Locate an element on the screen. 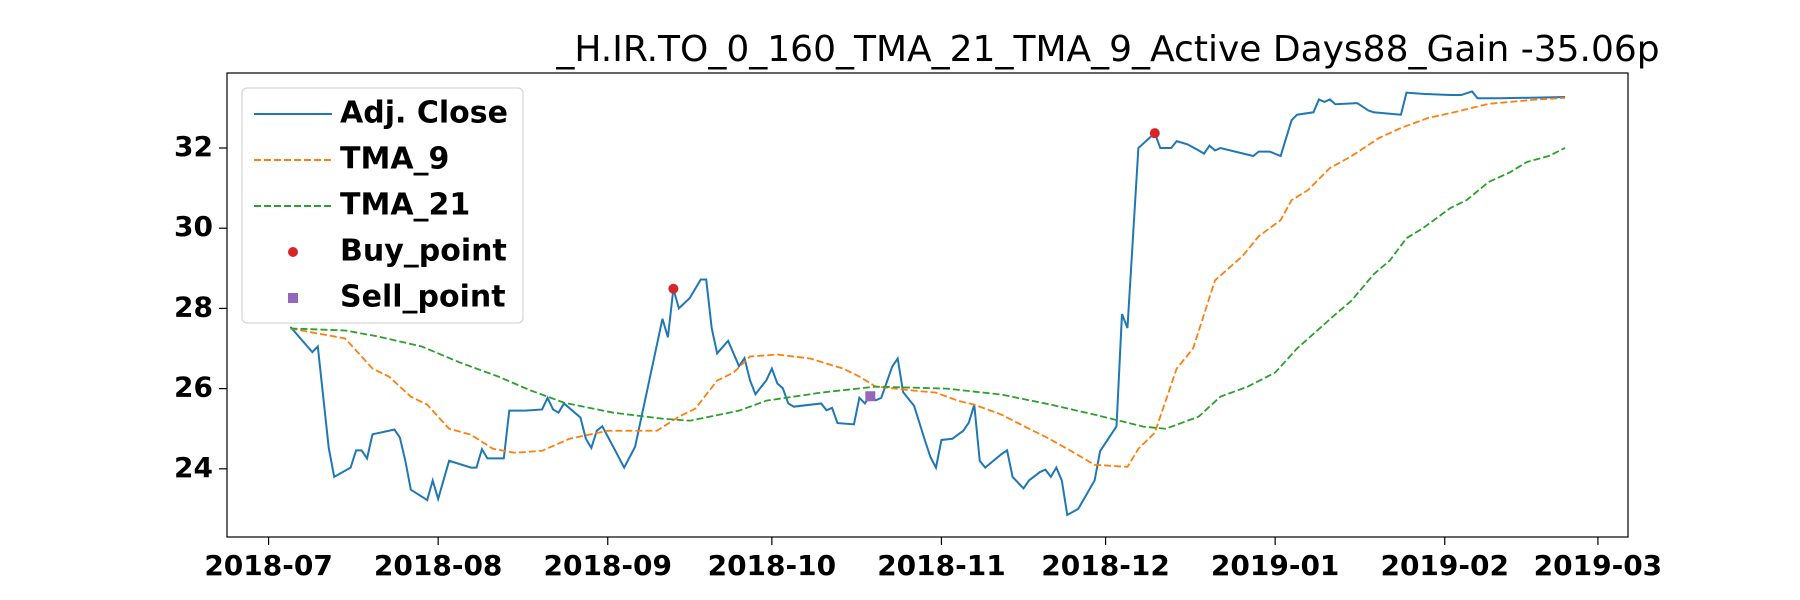 This screenshot has height=600, width=1800. x-tick-label: 2018-08 is located at coordinates (438, 565).